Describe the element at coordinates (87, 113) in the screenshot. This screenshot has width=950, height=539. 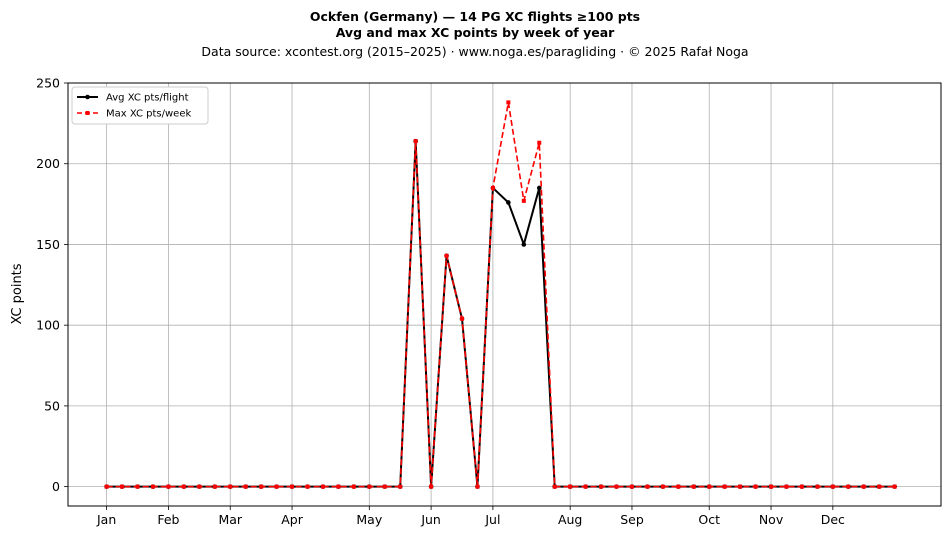
I see `legend-max-marker` at that location.